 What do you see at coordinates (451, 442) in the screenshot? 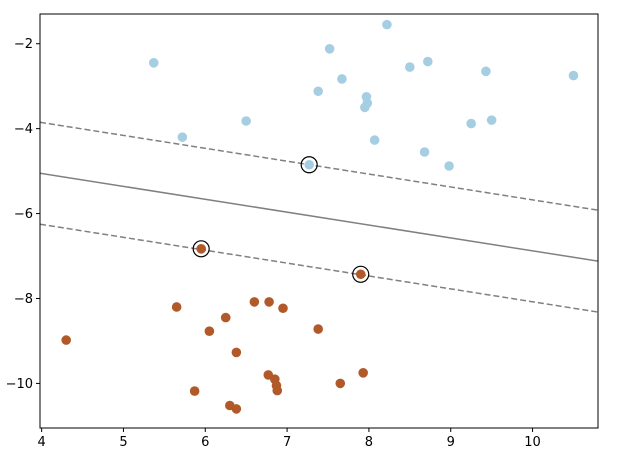
I see `x-tick-label: 9` at bounding box center [451, 442].